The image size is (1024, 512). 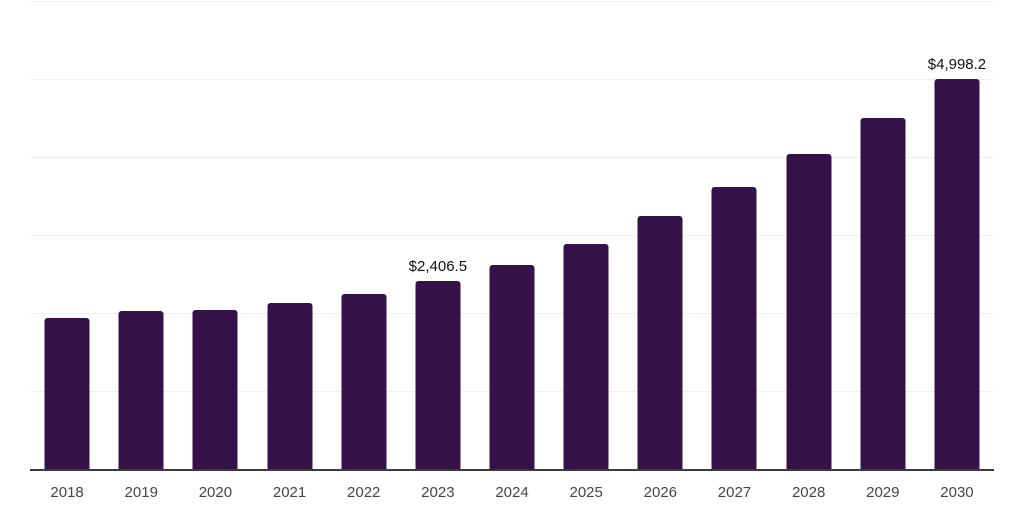 I want to click on bar-2022, so click(x=364, y=381).